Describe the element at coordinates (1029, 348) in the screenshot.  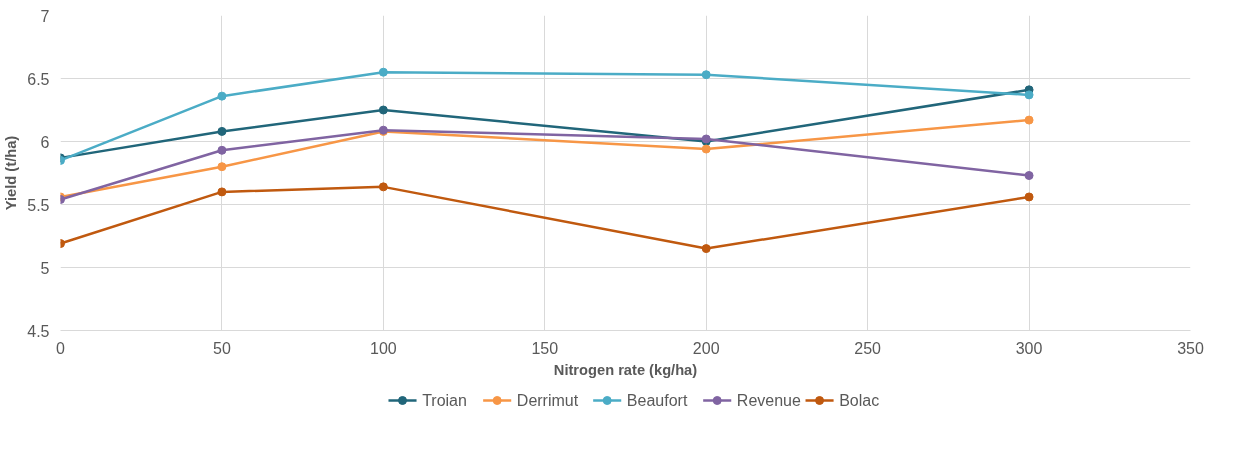
I see `x-tick-label: 300` at that location.